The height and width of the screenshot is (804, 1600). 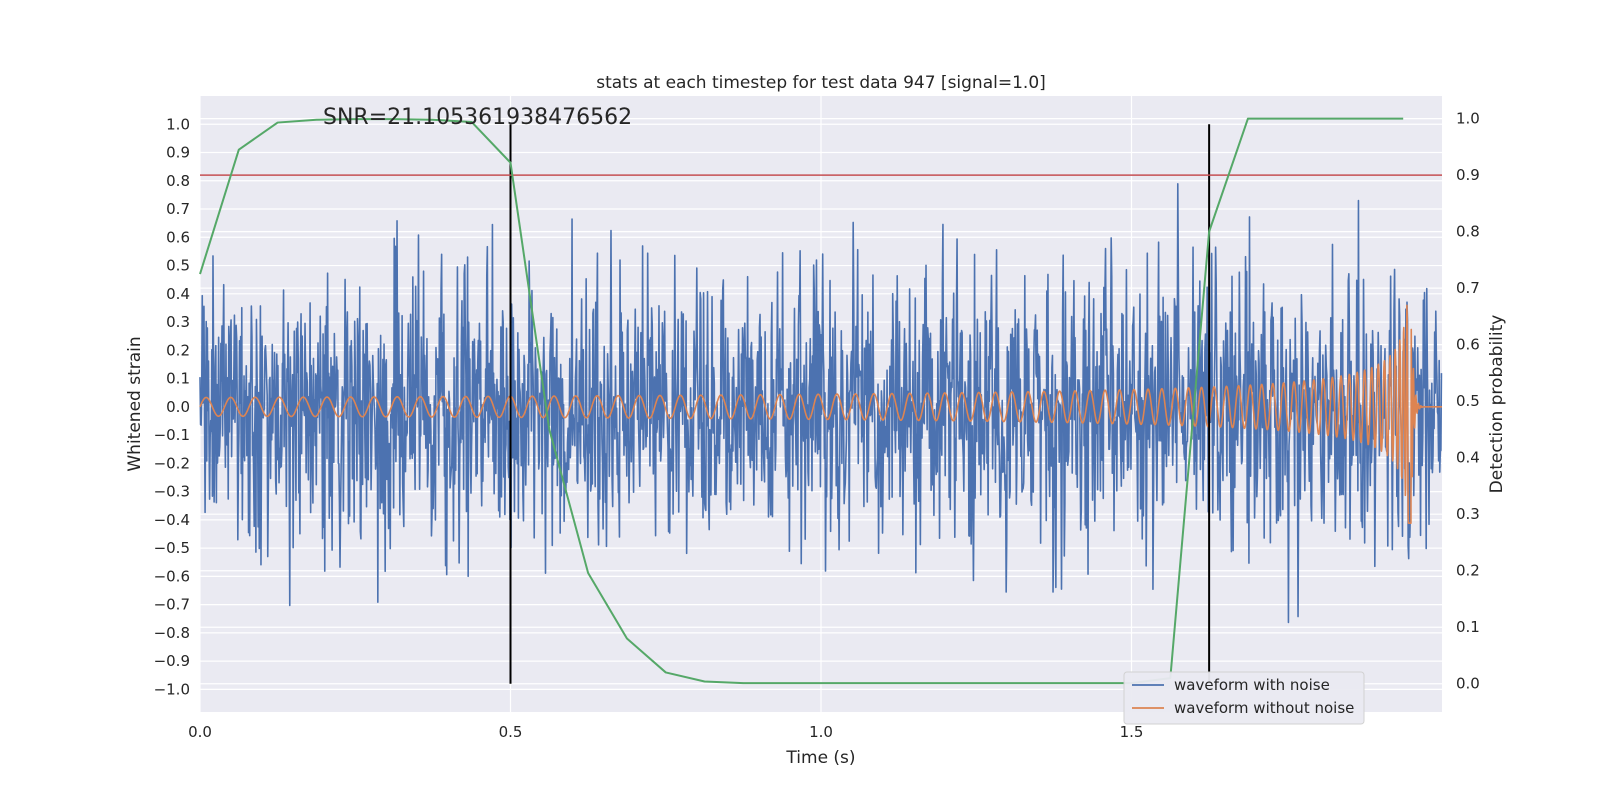 What do you see at coordinates (1468, 458) in the screenshot?
I see `y-right-tick-label: 0.4` at bounding box center [1468, 458].